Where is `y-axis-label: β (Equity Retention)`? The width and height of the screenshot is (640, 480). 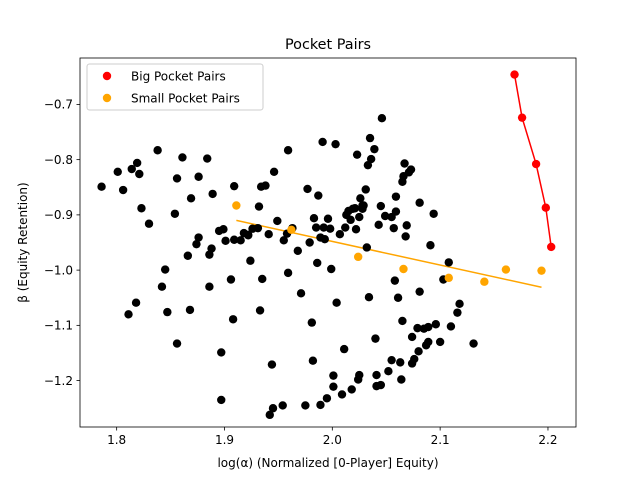
y-axis-label: β (Equity Retention) is located at coordinates (23, 242).